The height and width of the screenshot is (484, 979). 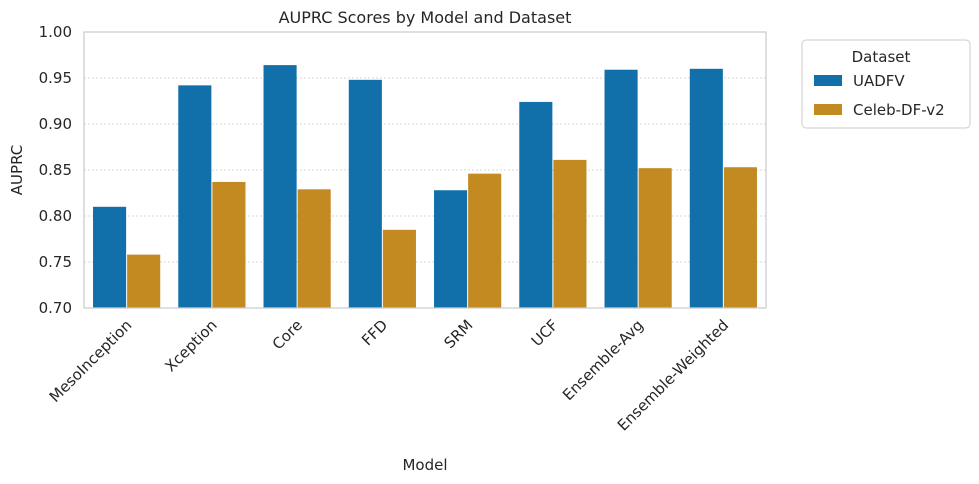 What do you see at coordinates (17, 170) in the screenshot?
I see `y-axis-label: AUPRC` at bounding box center [17, 170].